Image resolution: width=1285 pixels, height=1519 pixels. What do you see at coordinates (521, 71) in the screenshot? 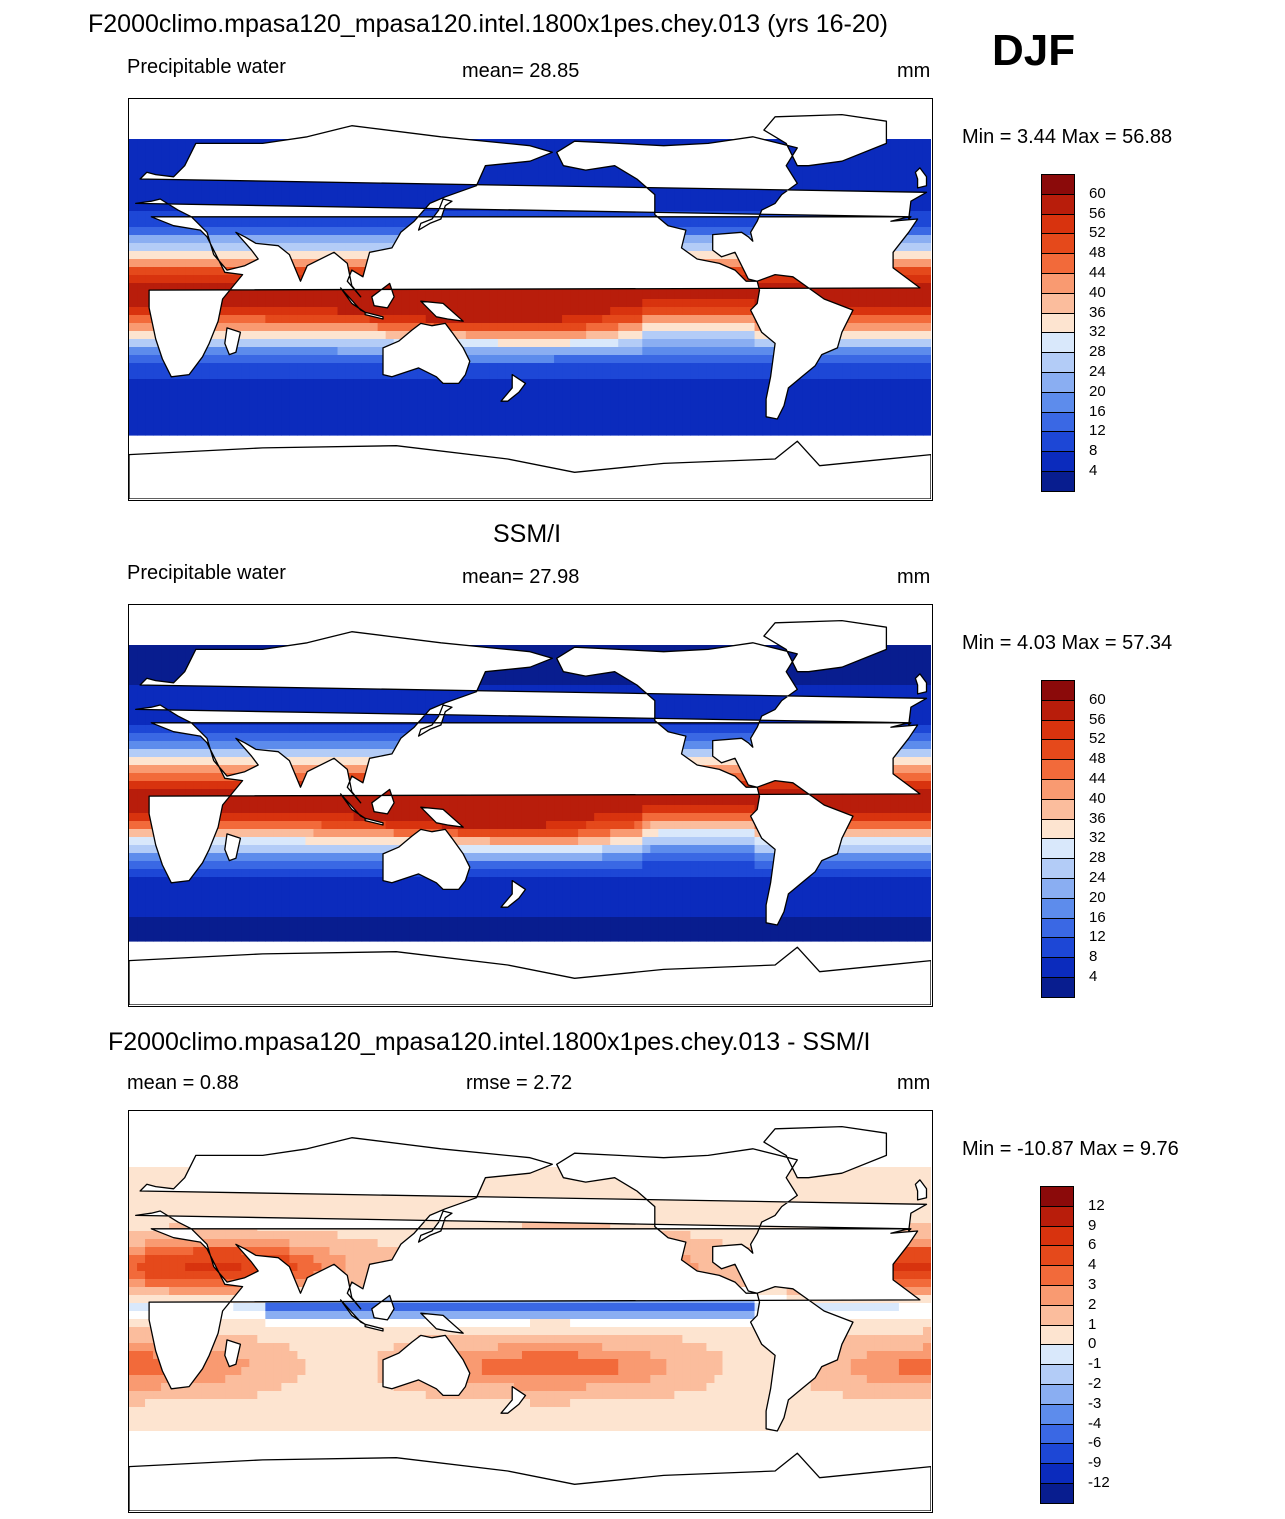
I see `model-mean-label: mean= 28.85` at bounding box center [521, 71].